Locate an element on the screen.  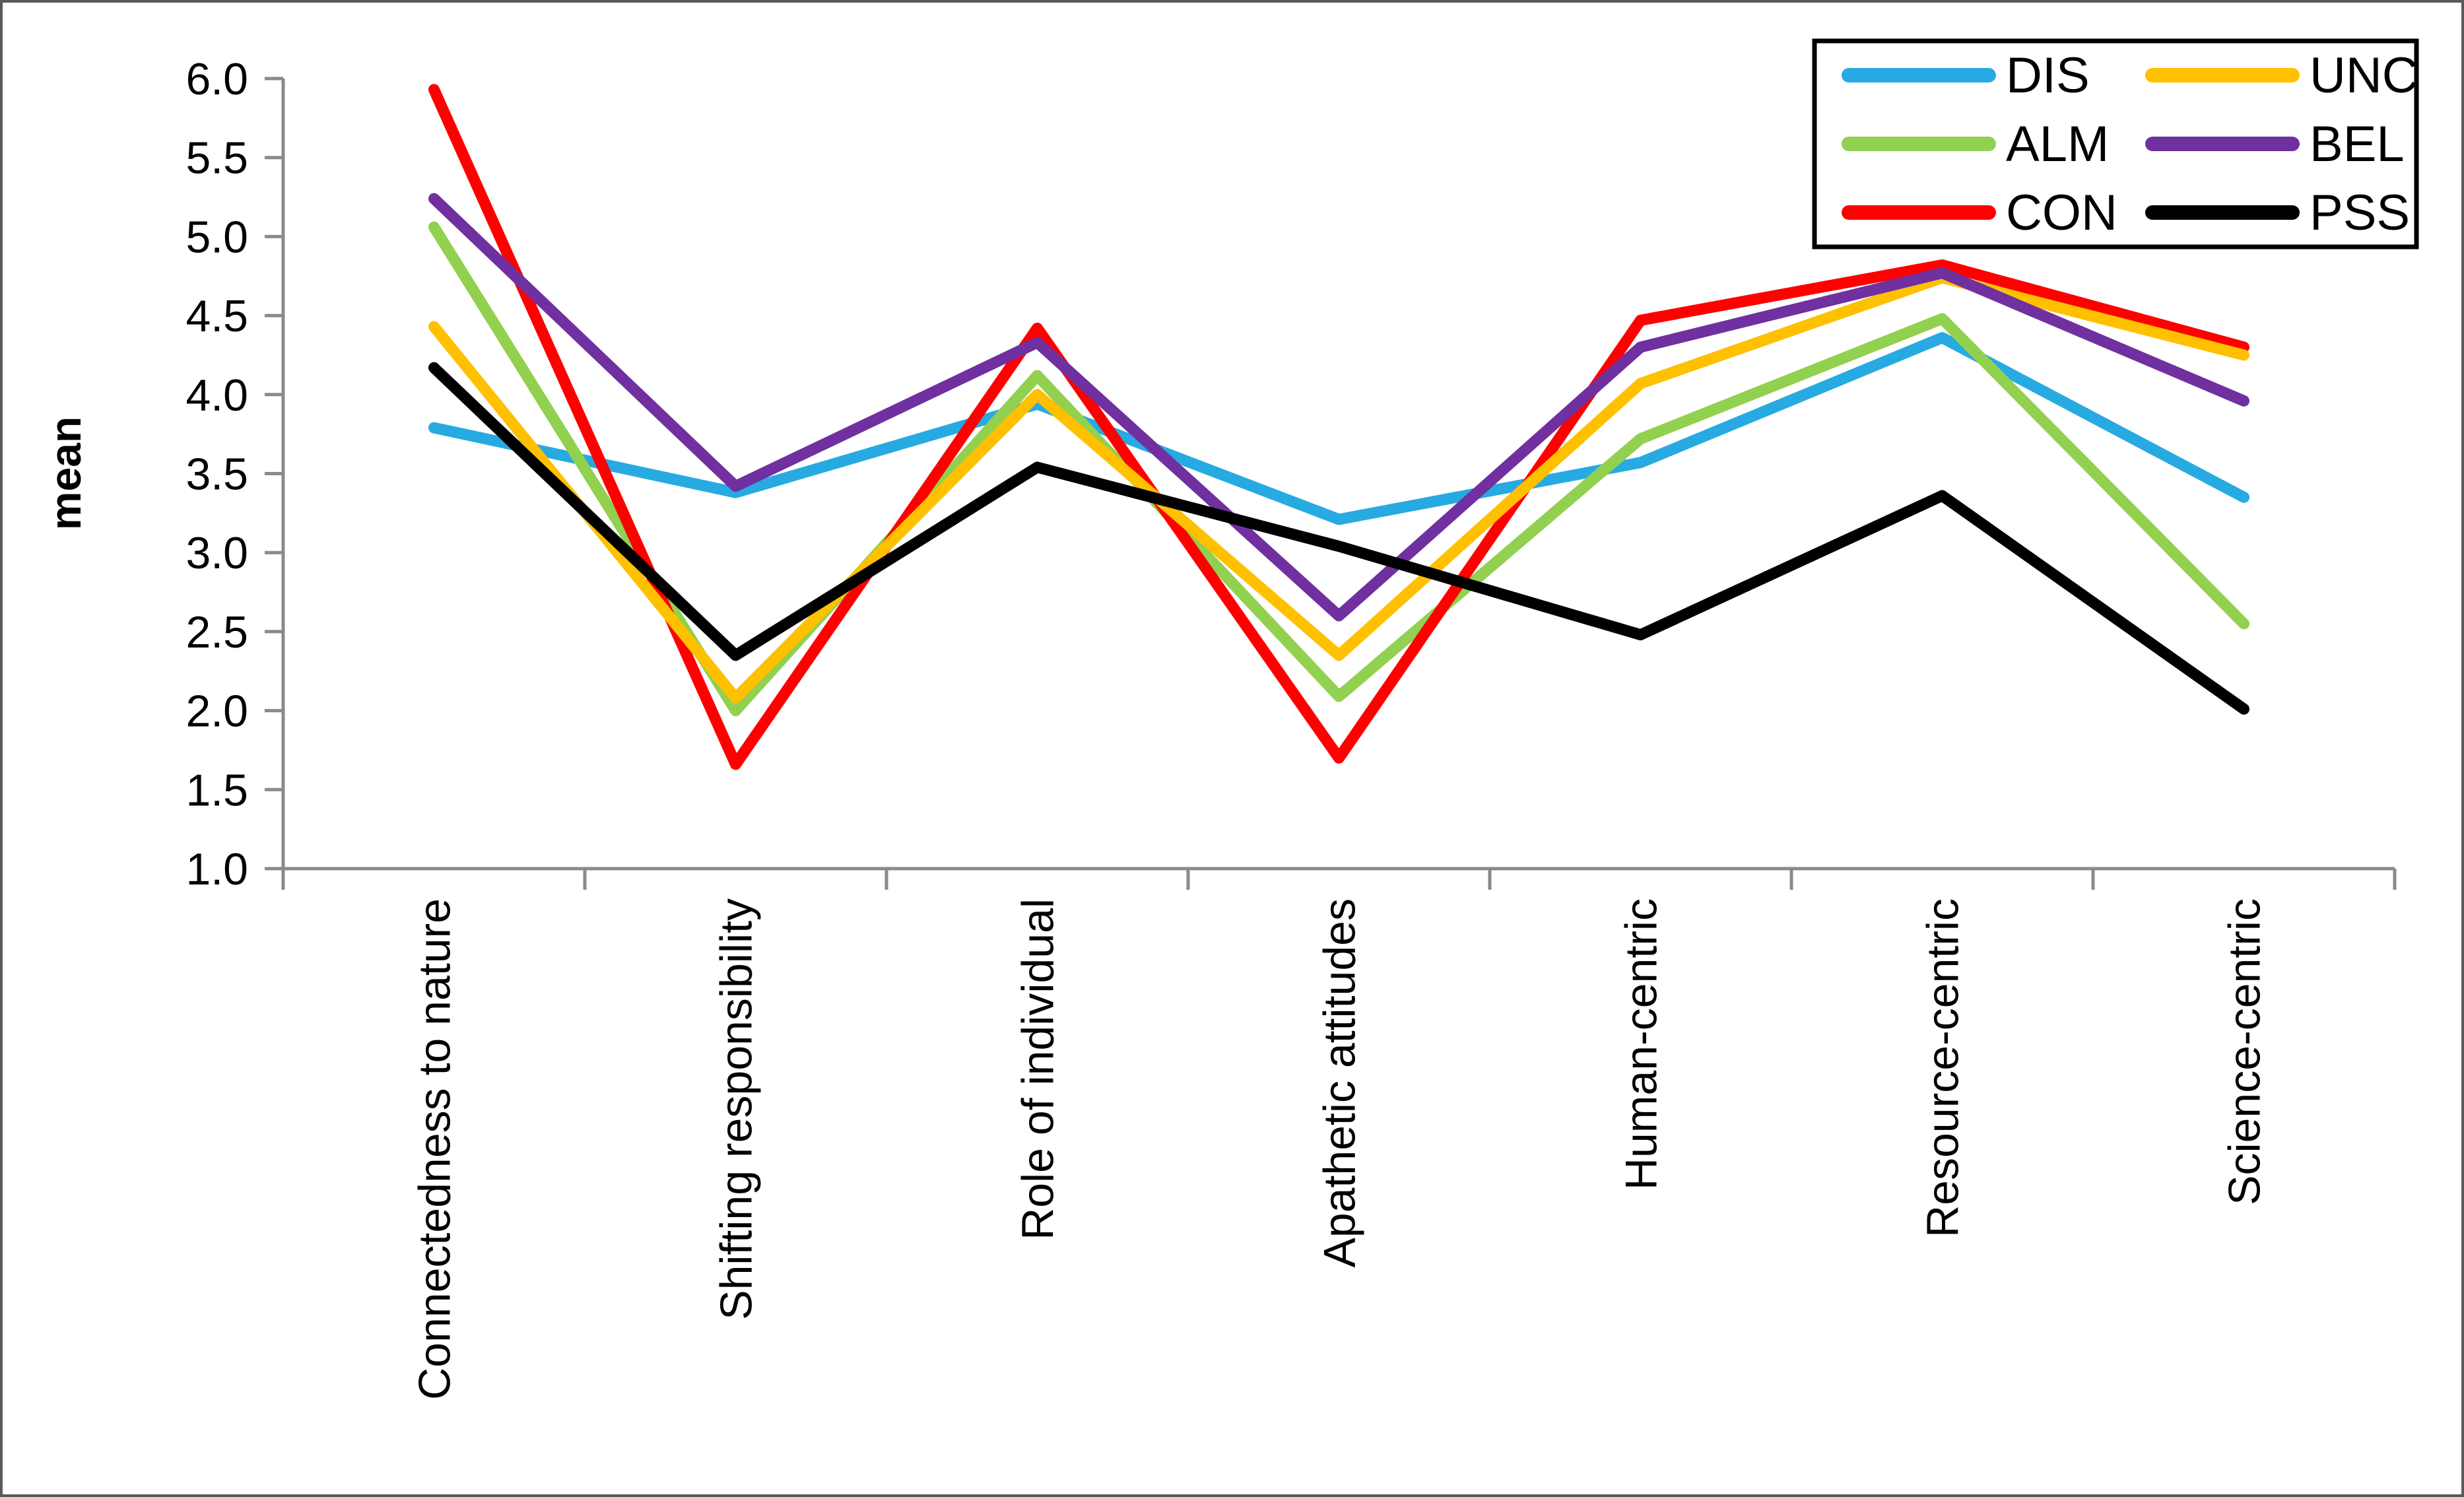
y-tick-label: 6.0 is located at coordinates (217, 79).